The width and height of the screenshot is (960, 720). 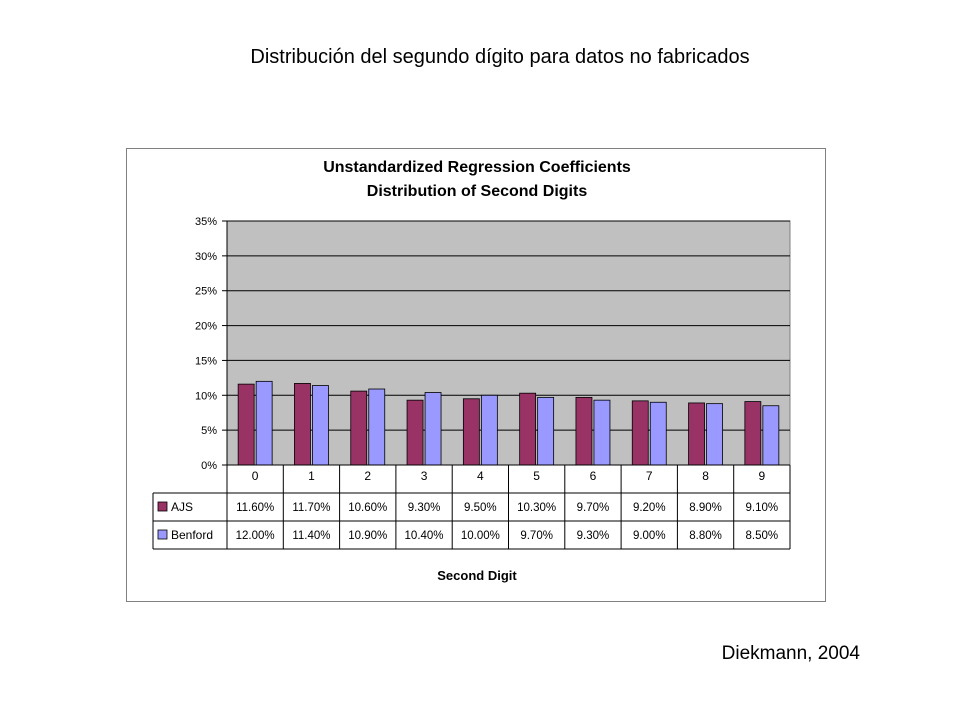 I want to click on x-tick-label: 0, so click(x=255, y=476).